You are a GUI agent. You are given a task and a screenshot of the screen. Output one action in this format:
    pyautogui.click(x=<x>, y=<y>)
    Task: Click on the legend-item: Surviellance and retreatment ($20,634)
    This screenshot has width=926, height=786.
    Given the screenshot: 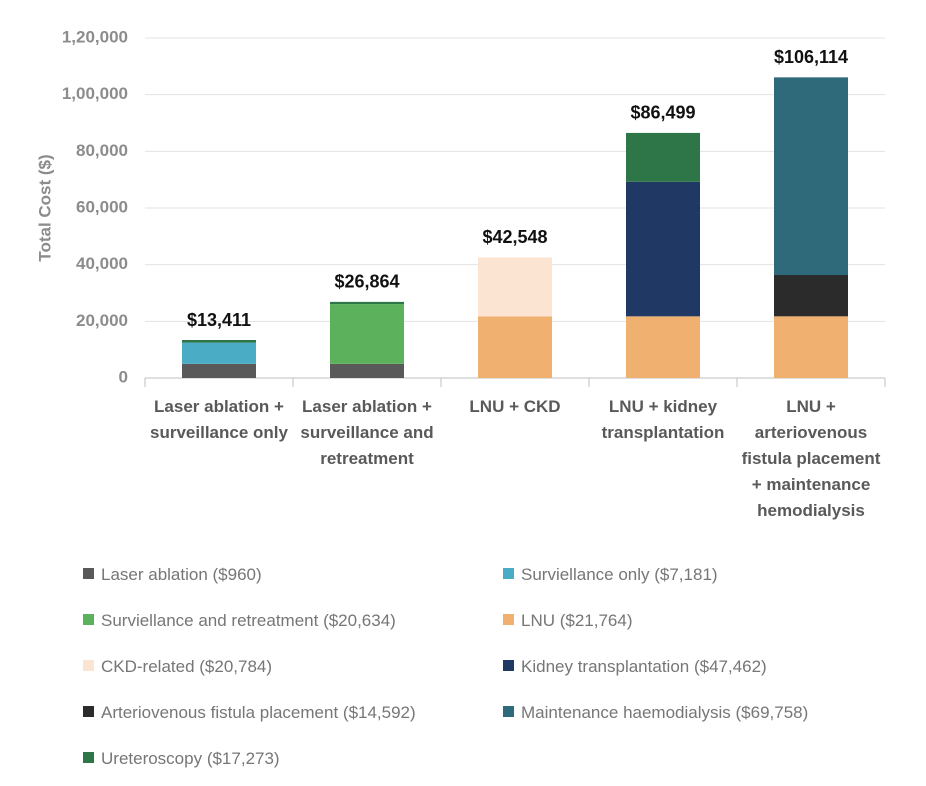 What is the action you would take?
    pyautogui.click(x=239, y=621)
    